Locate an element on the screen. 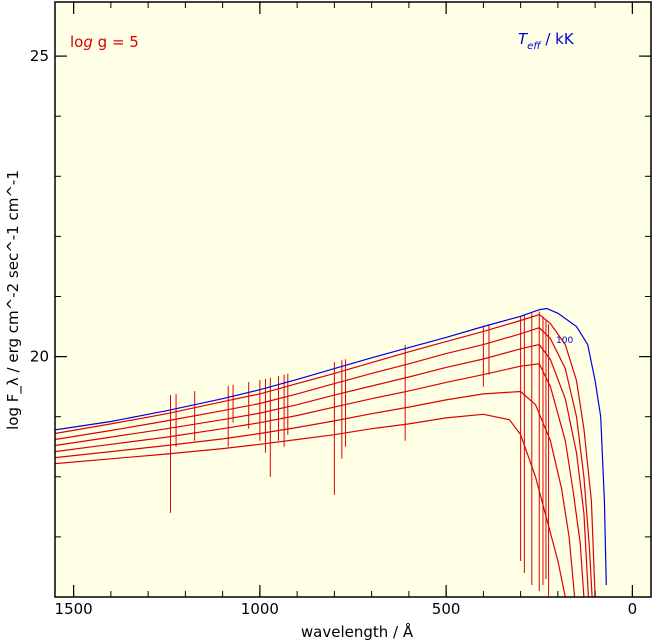 The height and width of the screenshot is (644, 652). x-tick-label: 500 is located at coordinates (446, 609).